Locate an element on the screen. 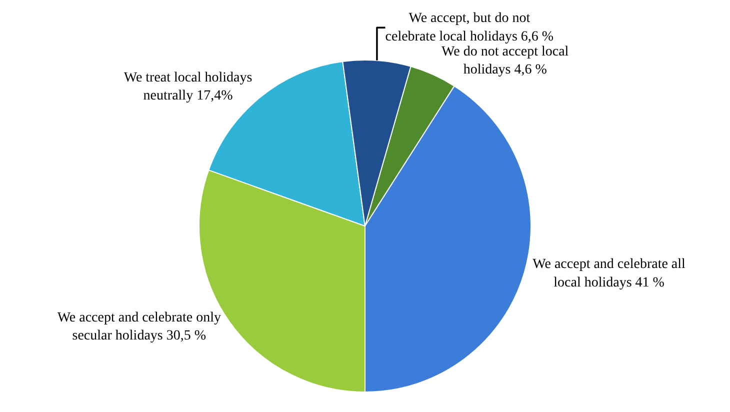  slice-label: We treat local holidays neutrally 17,4% is located at coordinates (188, 87).